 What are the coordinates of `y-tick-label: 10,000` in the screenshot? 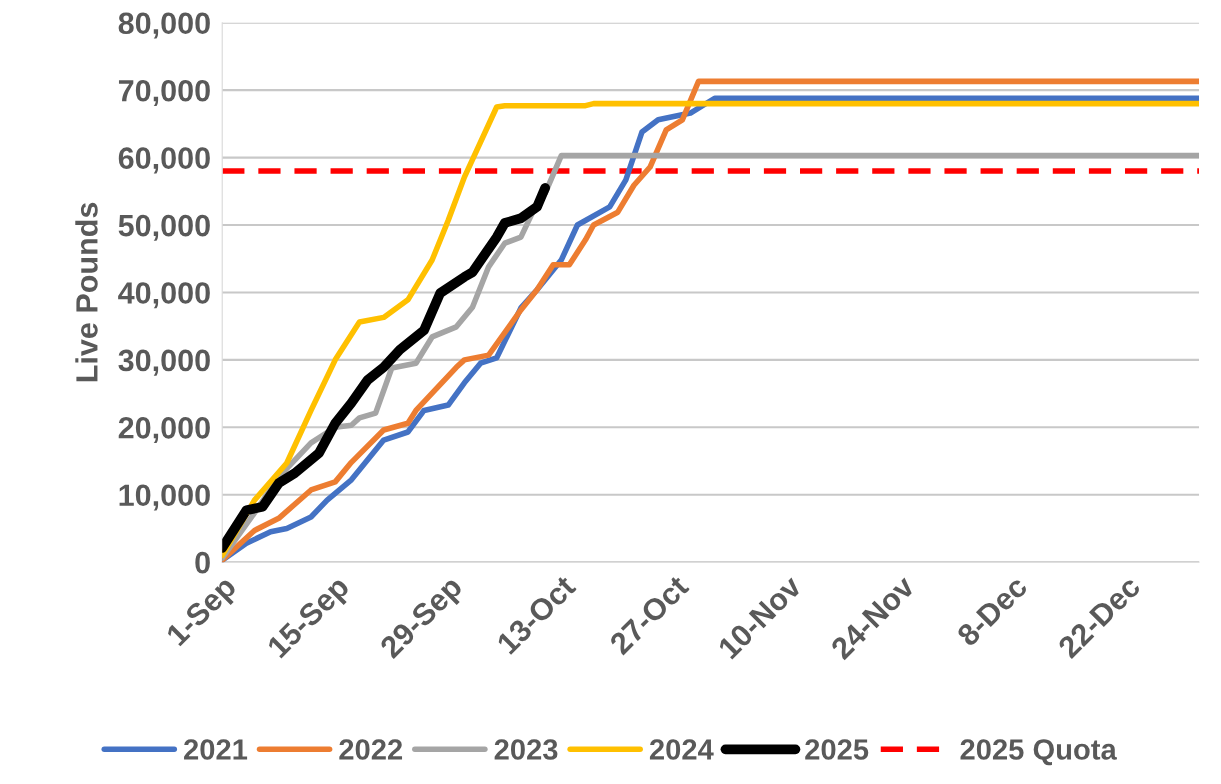 It's located at (164, 497).